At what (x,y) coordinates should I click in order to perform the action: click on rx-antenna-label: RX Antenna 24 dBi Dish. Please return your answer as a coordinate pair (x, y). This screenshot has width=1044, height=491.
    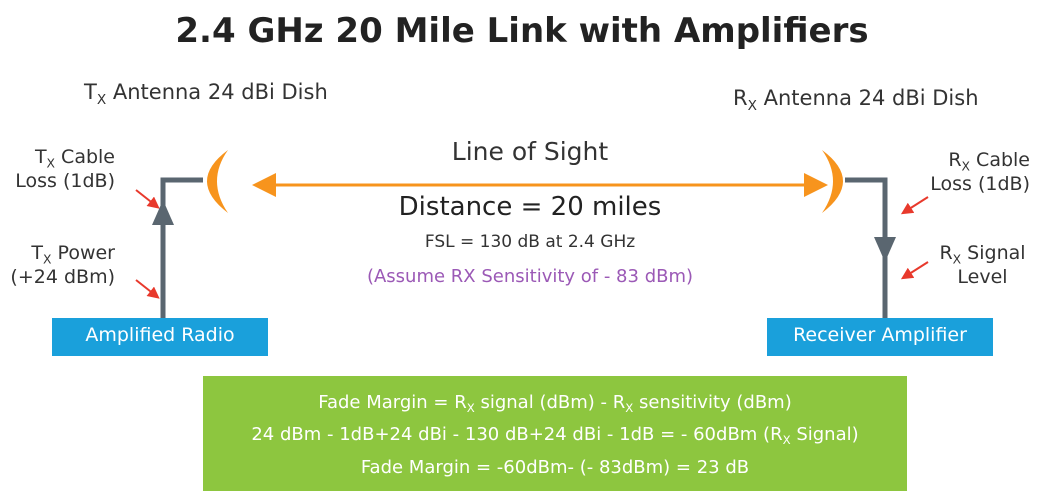
    Looking at the image, I should click on (856, 100).